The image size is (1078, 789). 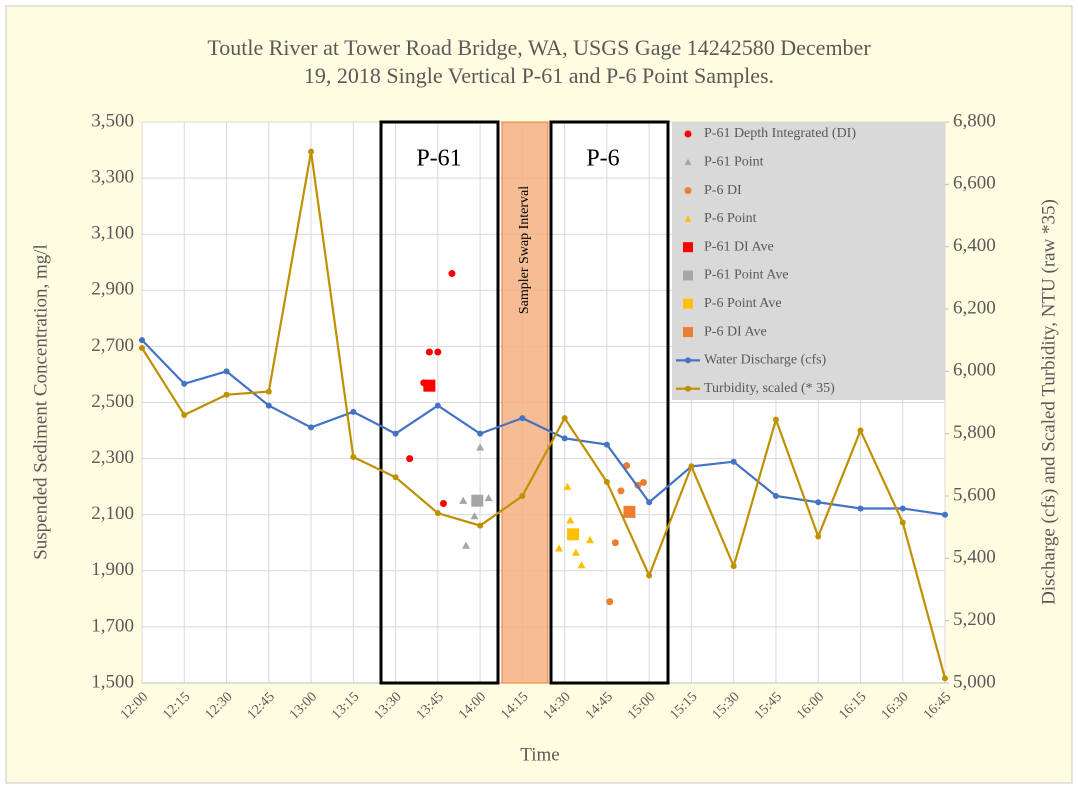 What do you see at coordinates (723, 190) in the screenshot?
I see `legend-label: P-6 DI` at bounding box center [723, 190].